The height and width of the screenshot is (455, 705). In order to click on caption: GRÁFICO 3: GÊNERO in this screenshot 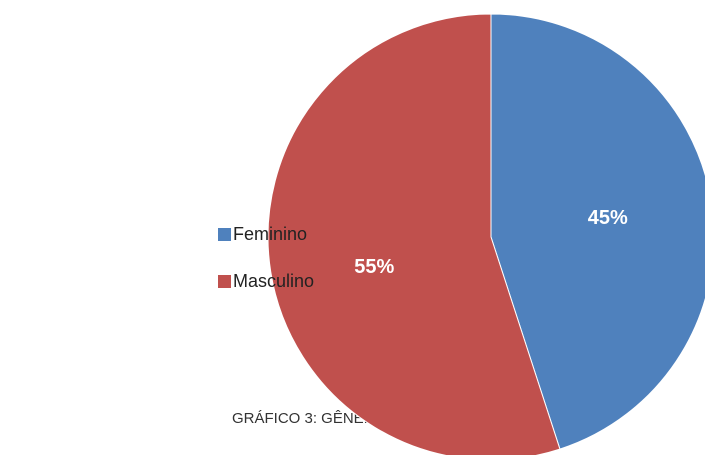, I will do `click(309, 418)`.